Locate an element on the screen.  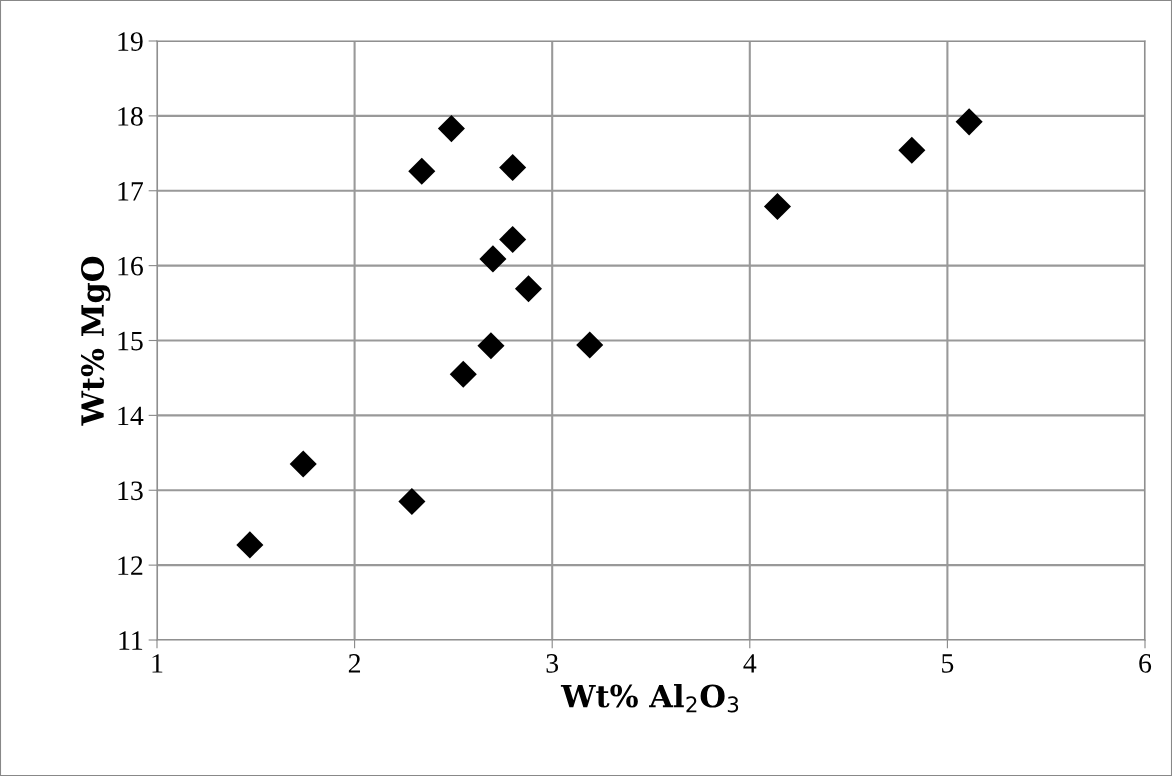
y-tick-label: 14 is located at coordinates (131, 416).